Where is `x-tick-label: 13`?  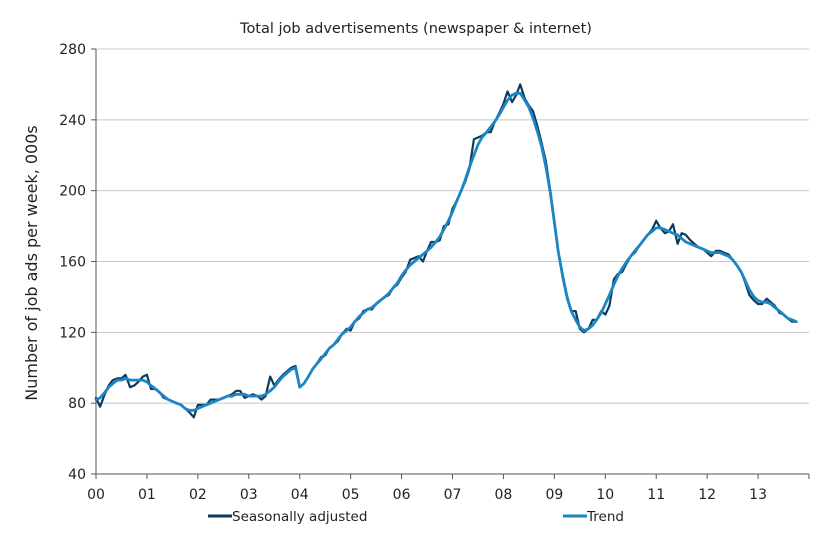
x-tick-label: 13 is located at coordinates (758, 495).